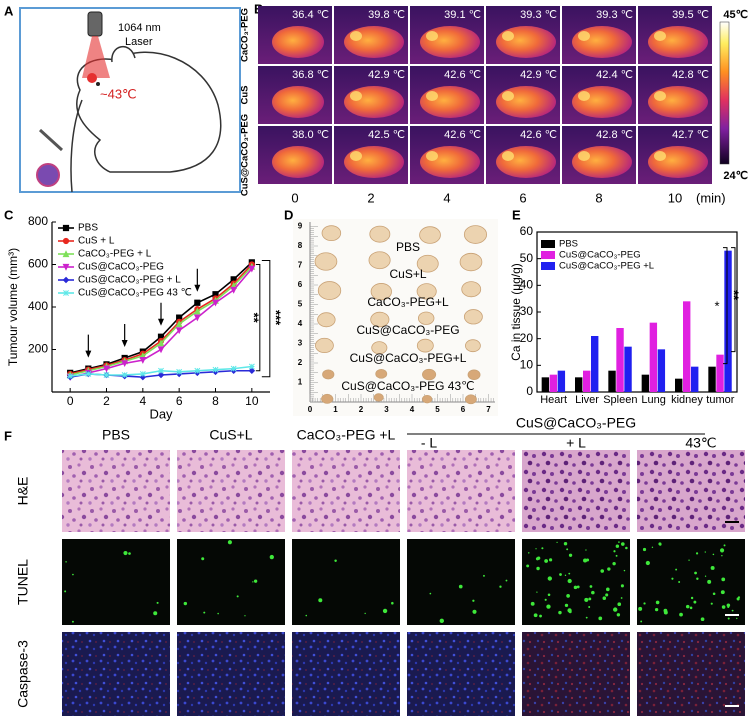 This screenshot has width=749, height=719. Describe the element at coordinates (407, 386) in the screenshot. I see `group-label: CuS@CaCO₃-PEG 43℃` at that location.